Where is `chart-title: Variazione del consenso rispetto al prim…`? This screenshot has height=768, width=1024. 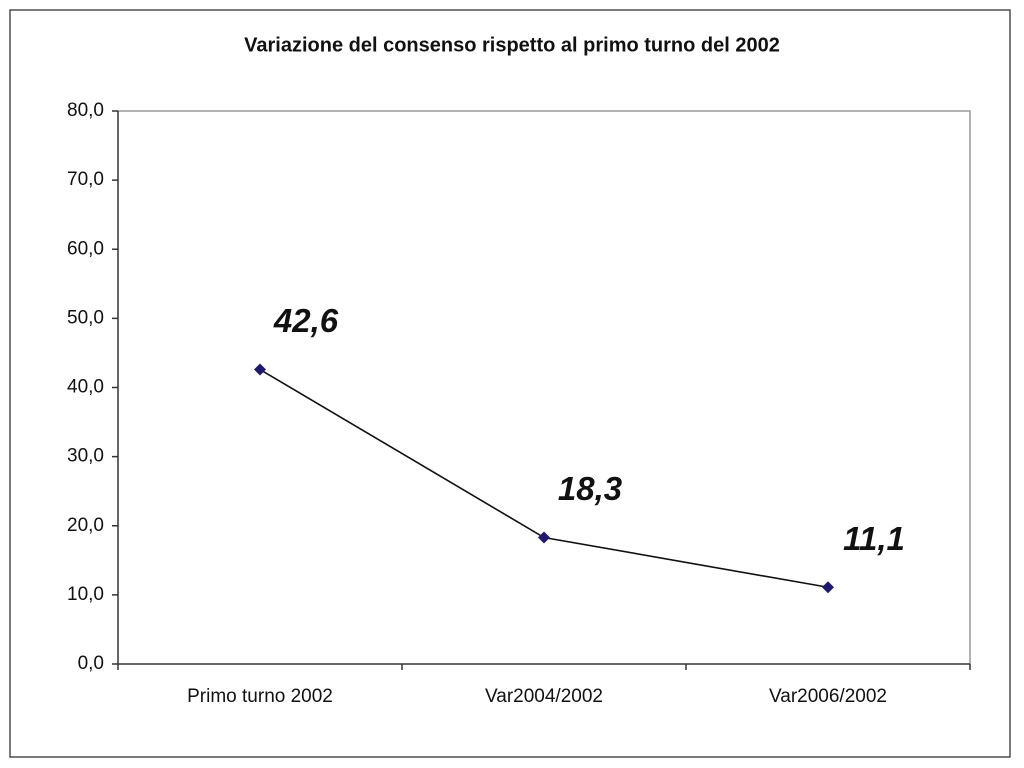
chart-title: Variazione del consenso rispetto al prim… is located at coordinates (512, 45).